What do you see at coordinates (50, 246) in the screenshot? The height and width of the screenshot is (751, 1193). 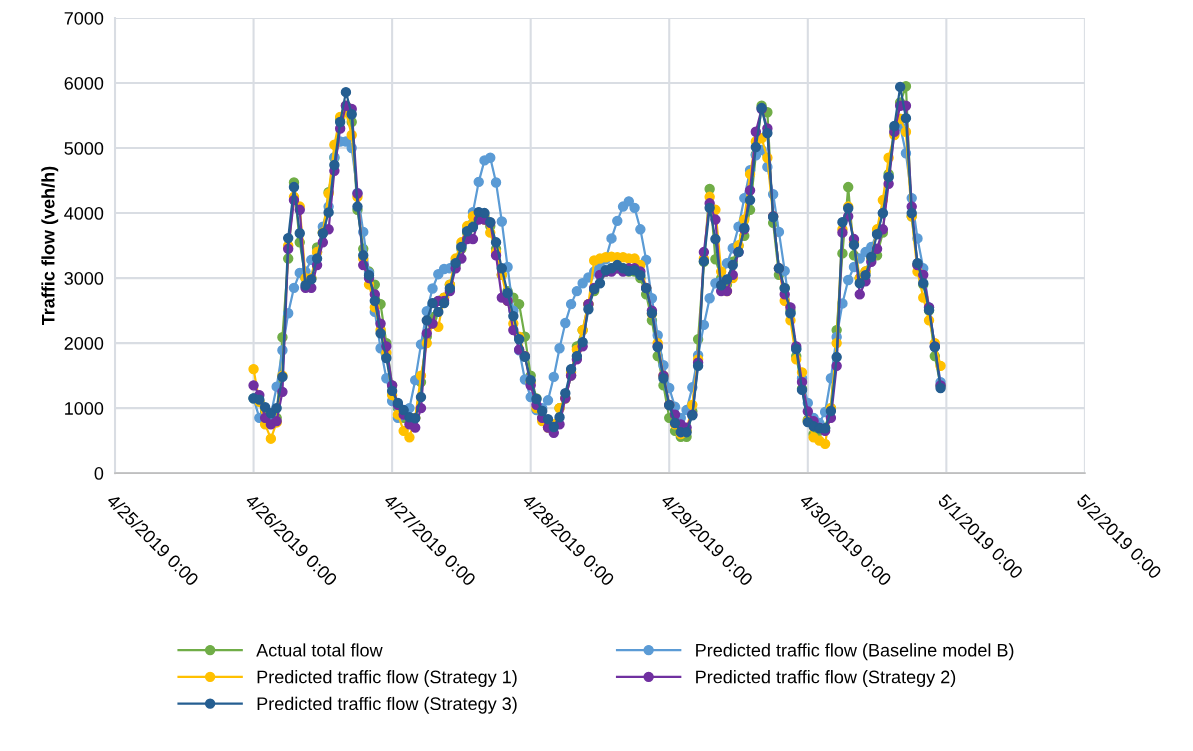 I see `y-axis-title: Traffic flow (veh/h)` at bounding box center [50, 246].